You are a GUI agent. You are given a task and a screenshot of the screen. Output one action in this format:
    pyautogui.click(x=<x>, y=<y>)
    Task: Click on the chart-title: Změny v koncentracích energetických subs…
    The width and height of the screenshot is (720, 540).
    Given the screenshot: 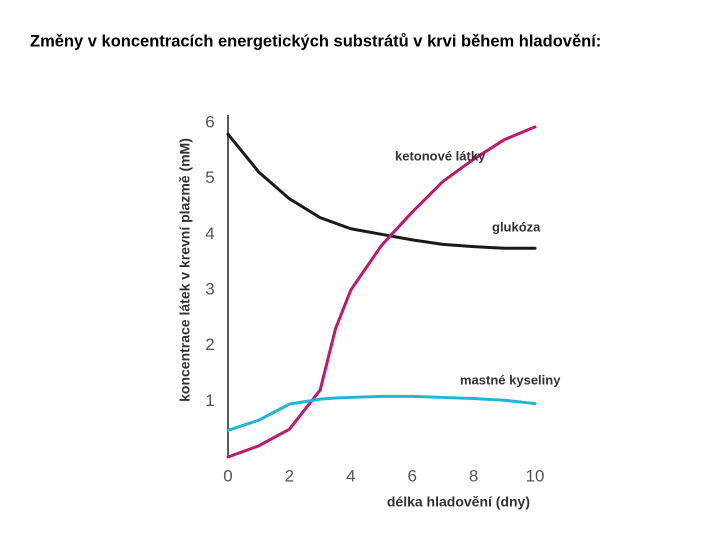 What is the action you would take?
    pyautogui.click(x=315, y=41)
    